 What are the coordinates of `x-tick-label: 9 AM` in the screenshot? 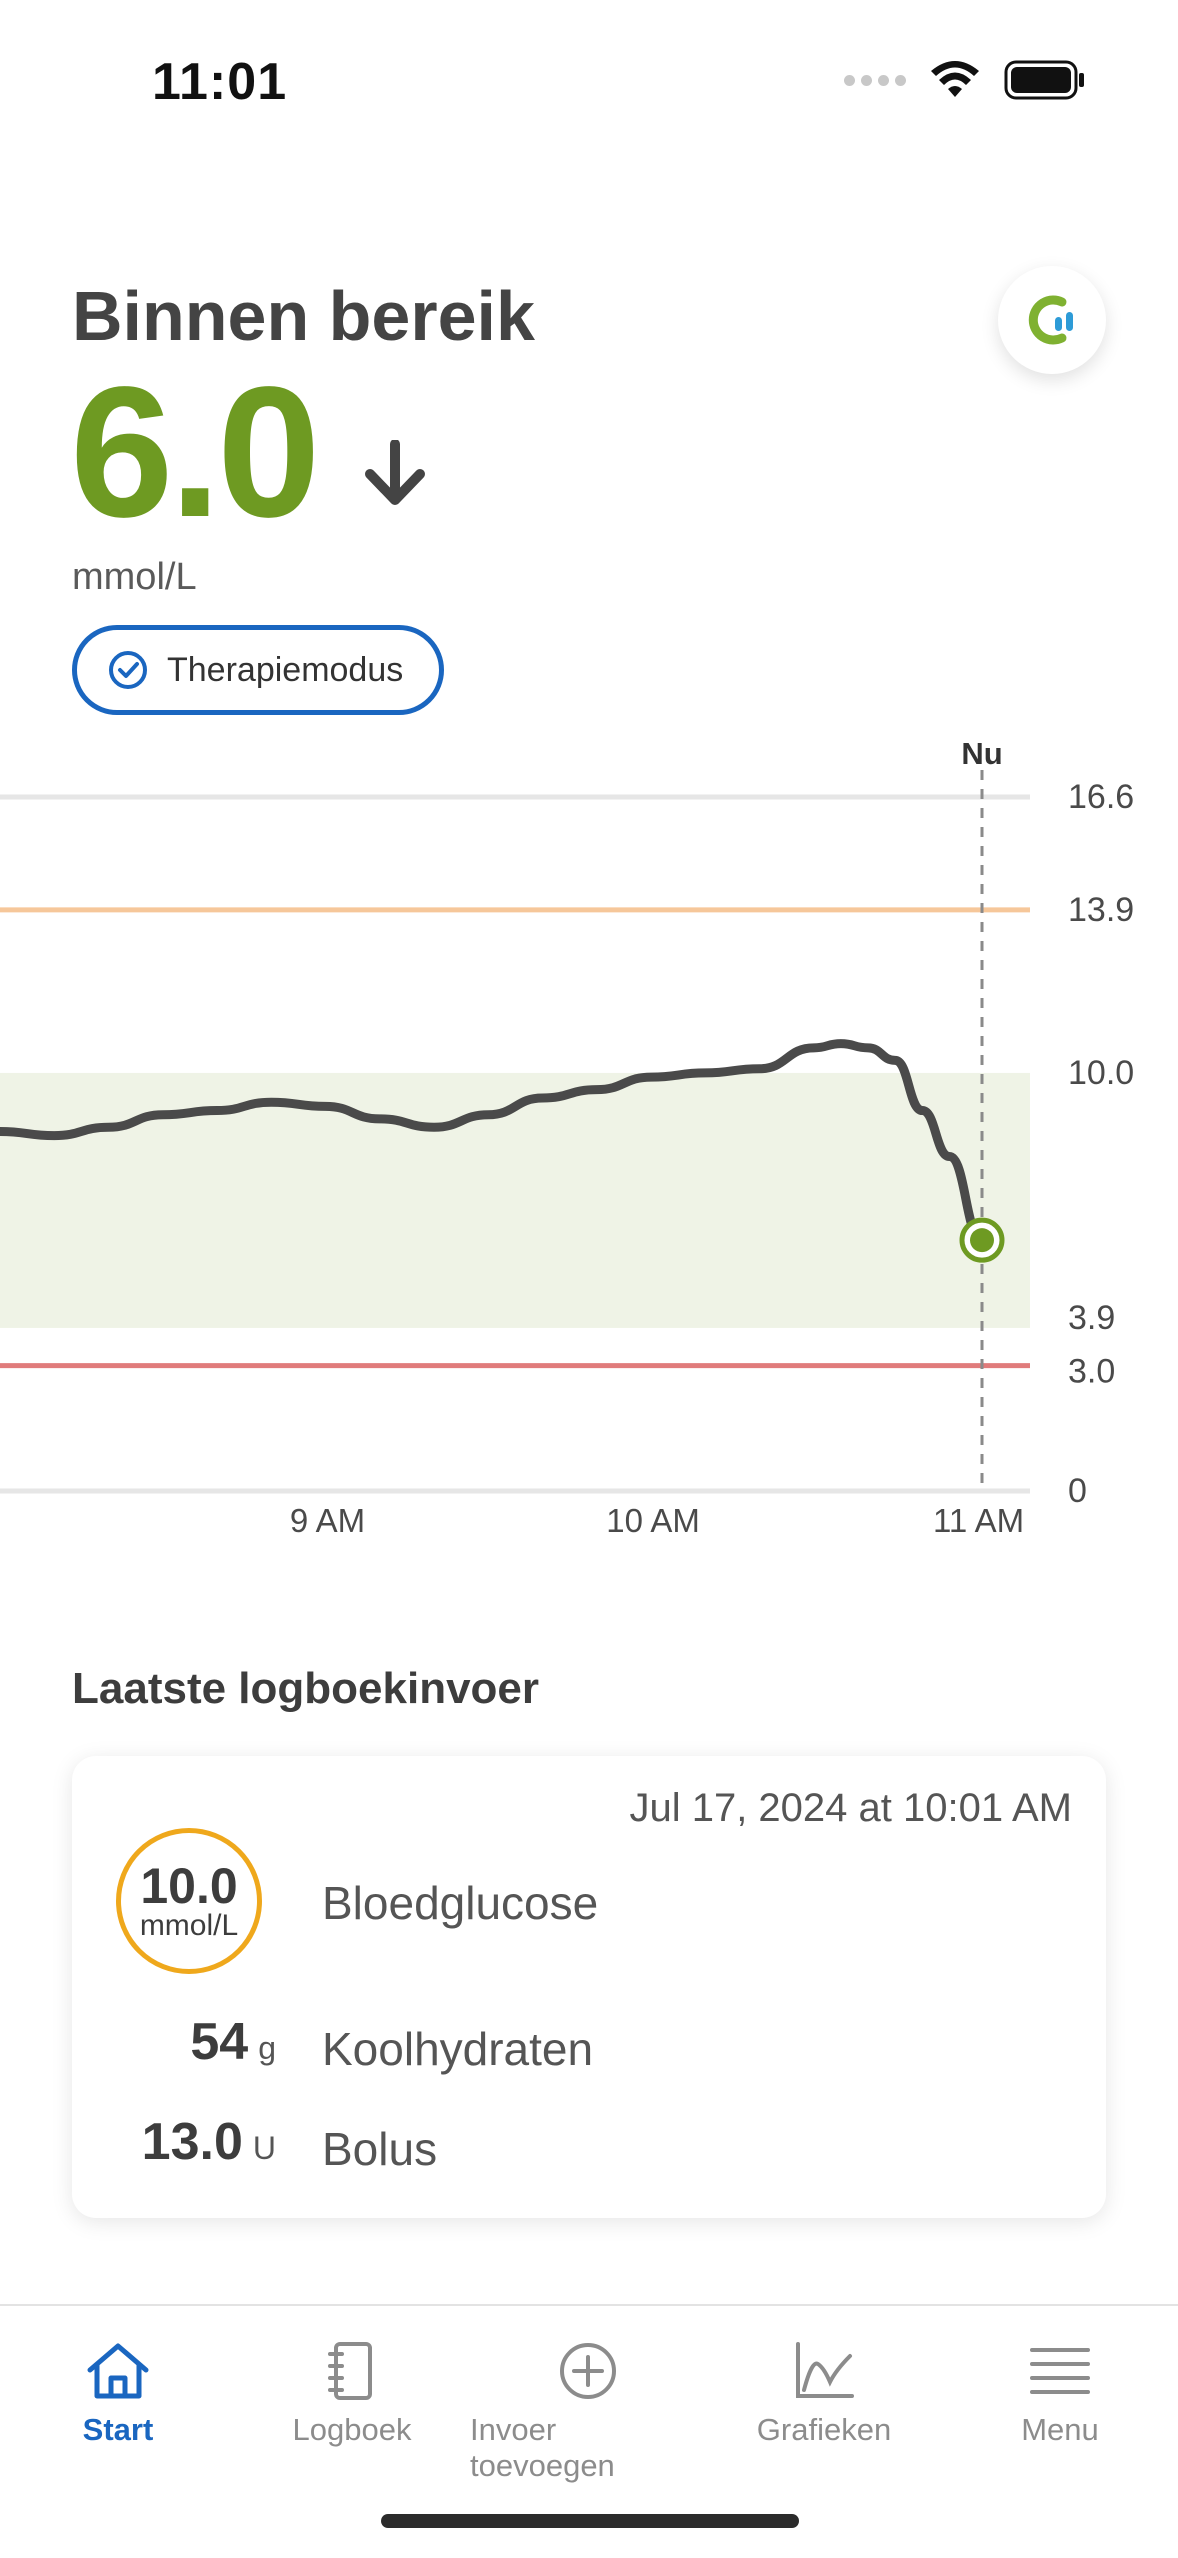 It's located at (327, 1520).